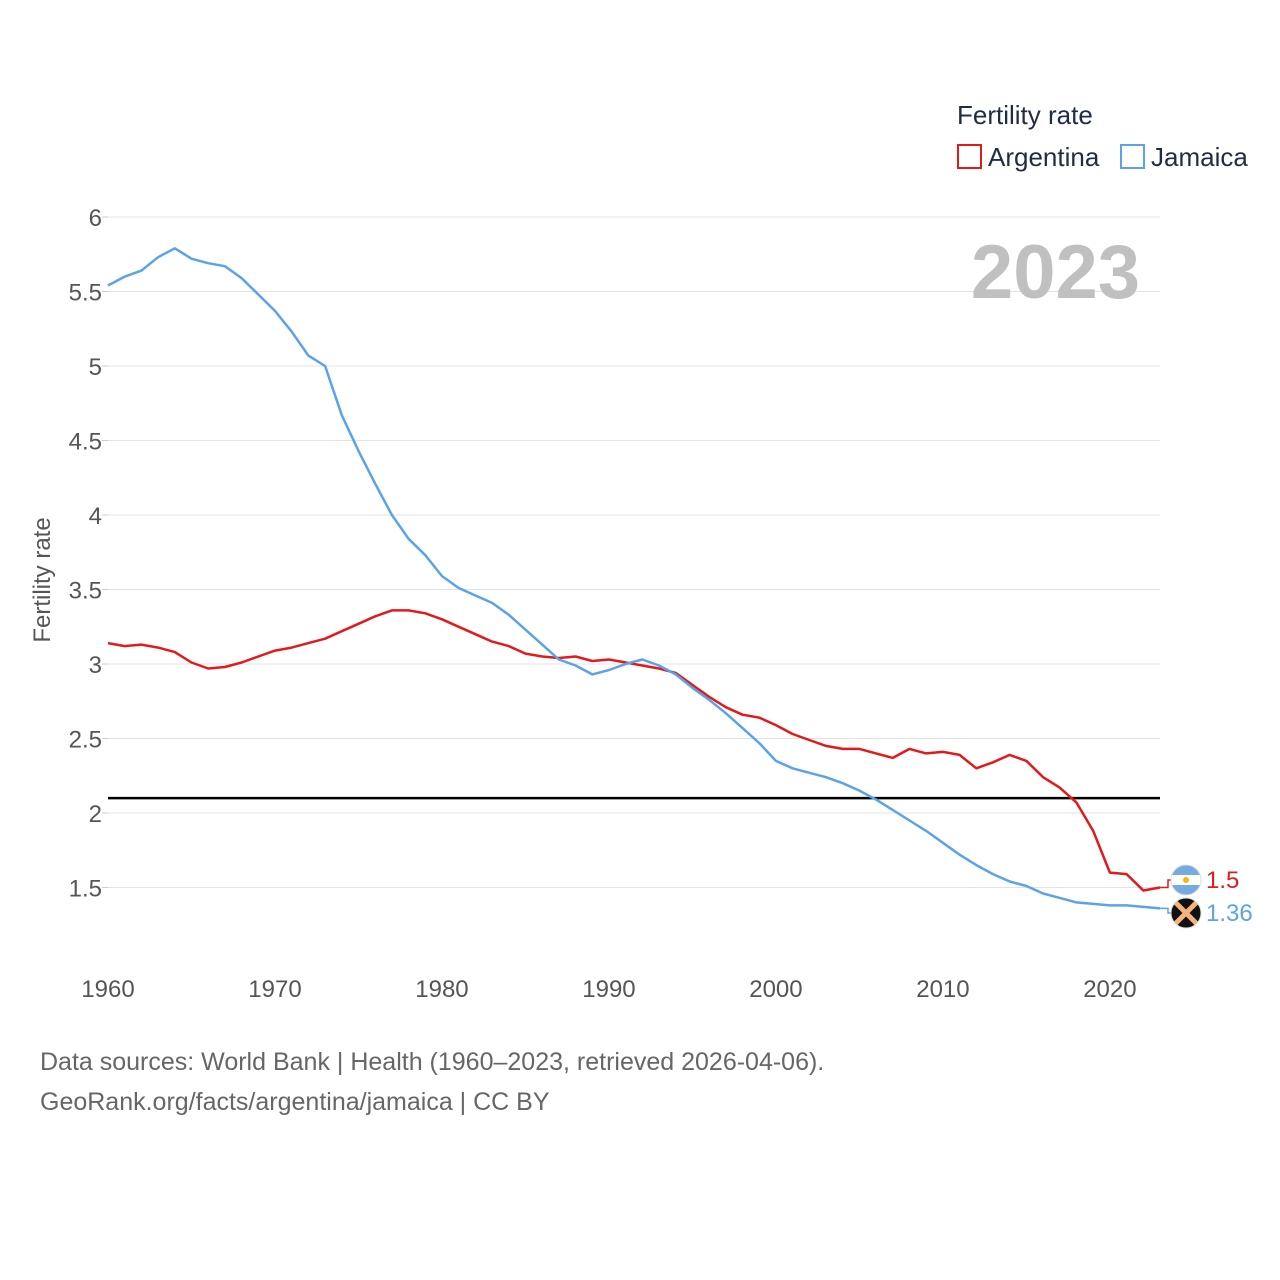  Describe the element at coordinates (1206, 896) in the screenshot. I see `end-markers: 1.5 1.36` at that location.